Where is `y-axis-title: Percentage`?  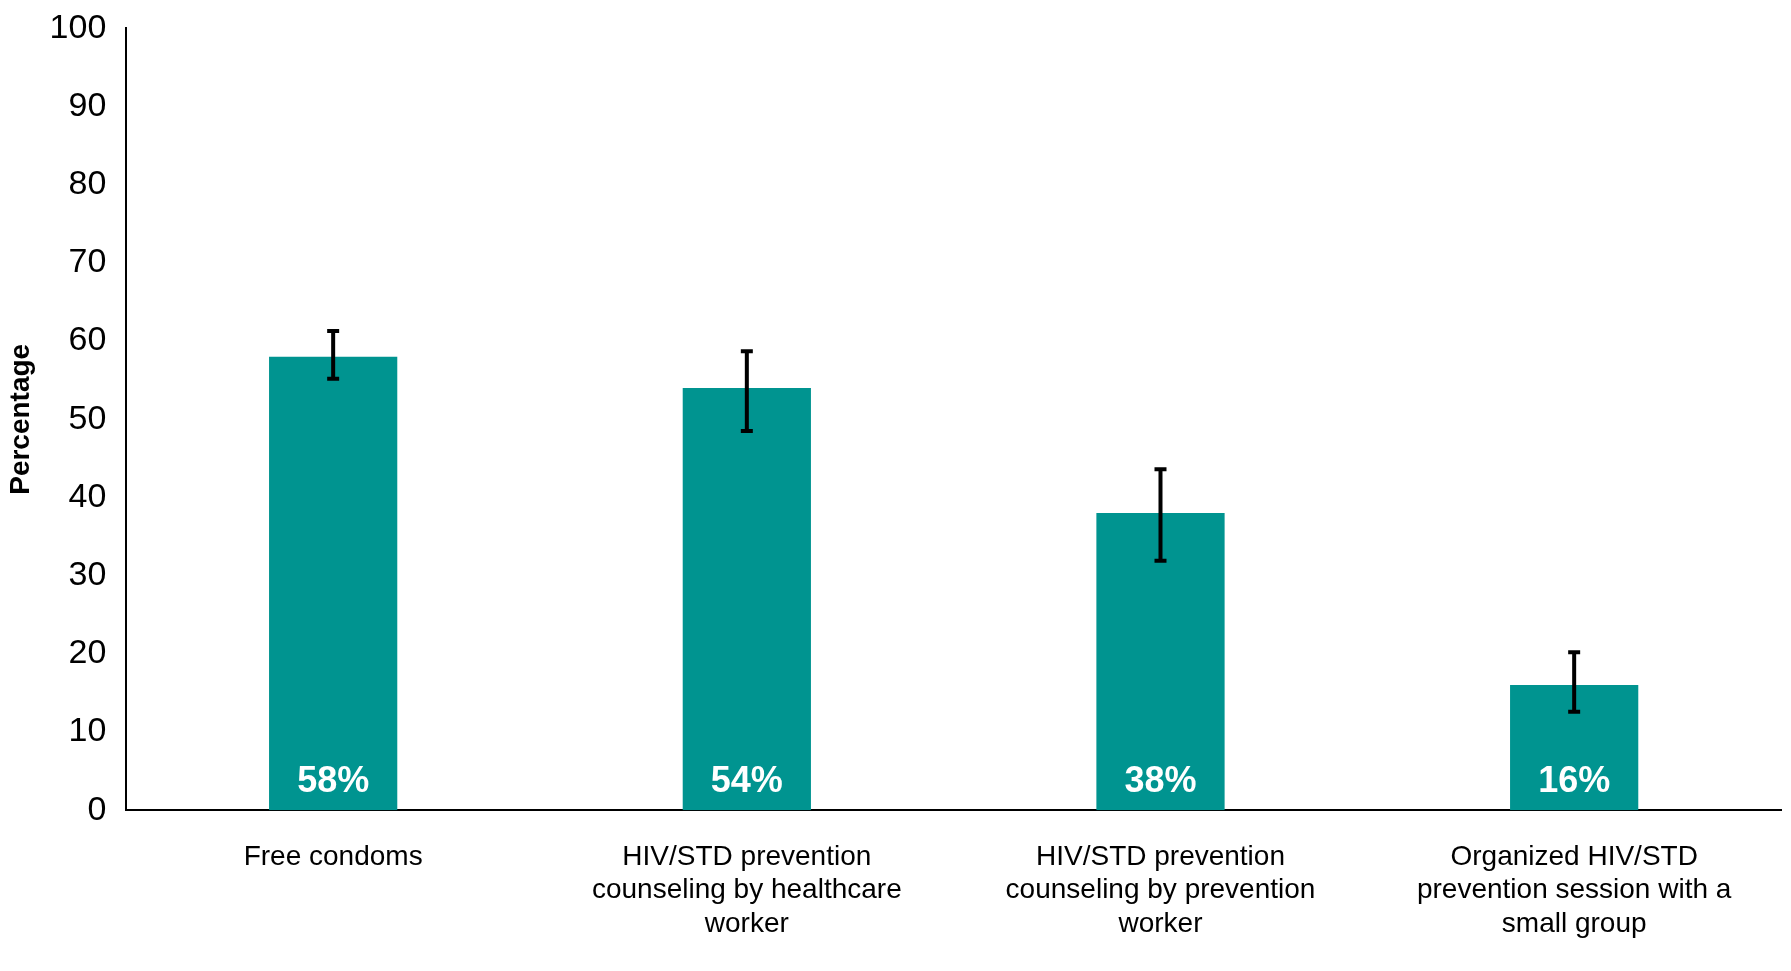
y-axis-title: Percentage is located at coordinates (19, 419).